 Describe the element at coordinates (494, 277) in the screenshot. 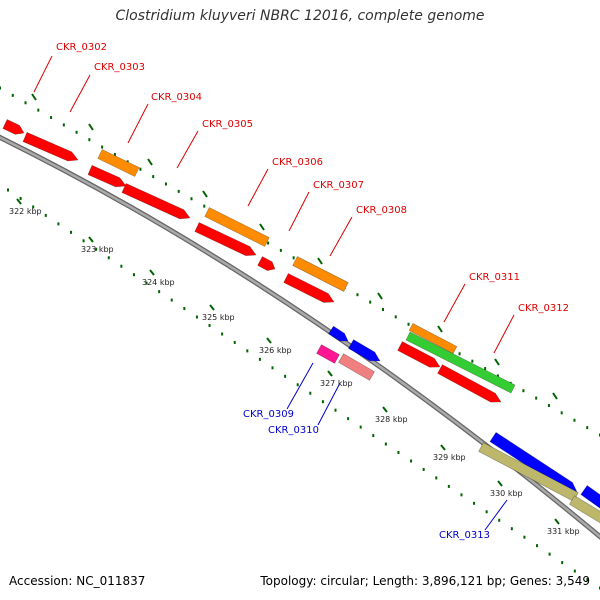

I see `gene-label: CKR_0311` at that location.